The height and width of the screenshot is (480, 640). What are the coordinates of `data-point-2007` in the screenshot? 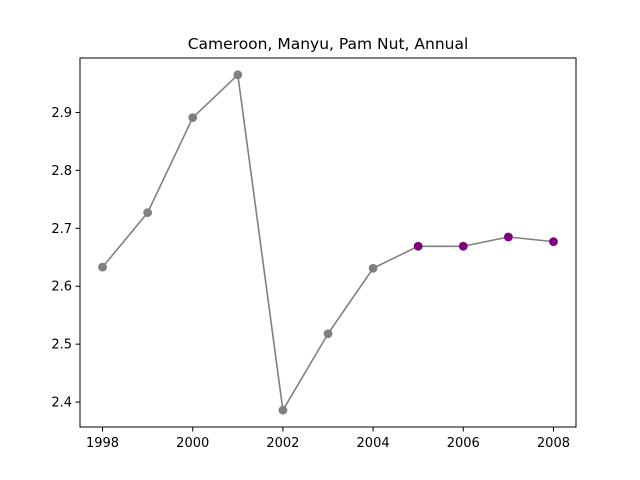 It's located at (508, 237).